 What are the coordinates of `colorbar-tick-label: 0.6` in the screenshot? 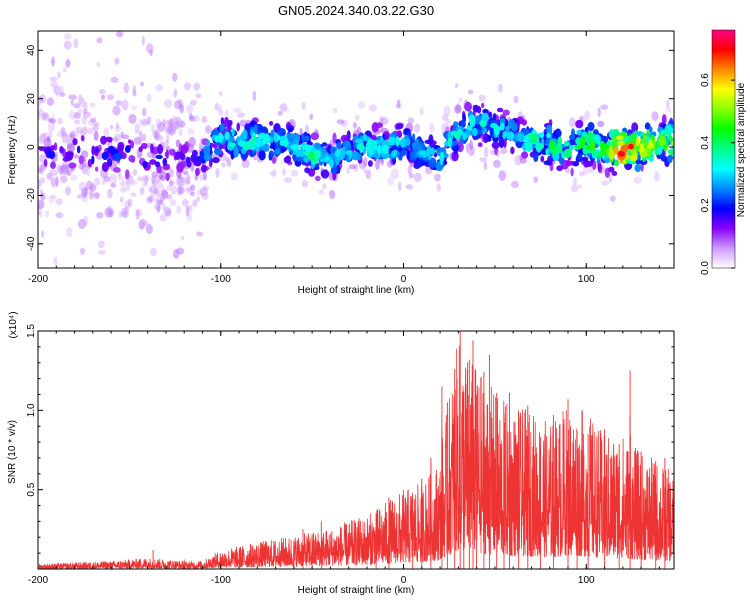 It's located at (705, 80).